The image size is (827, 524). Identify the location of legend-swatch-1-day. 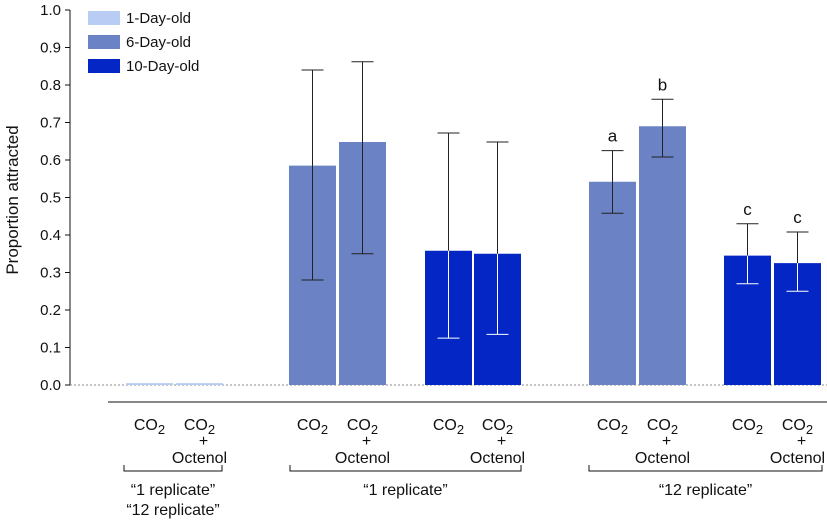
(104, 18).